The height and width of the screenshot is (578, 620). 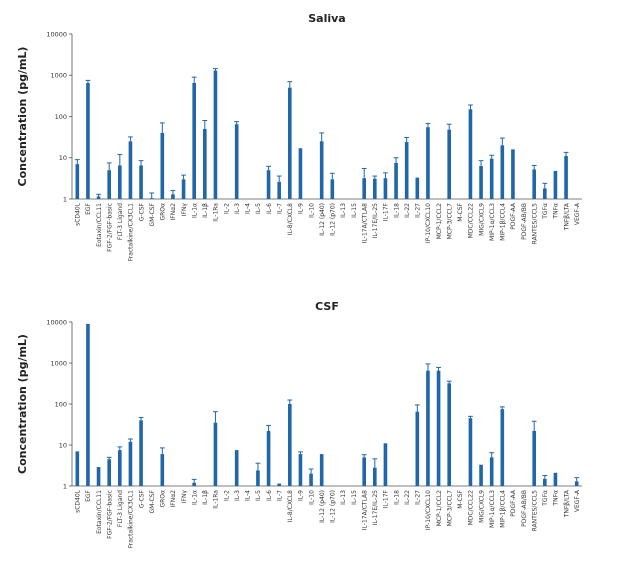 I want to click on x-tick-label: MDC/CCL22, so click(x=471, y=221).